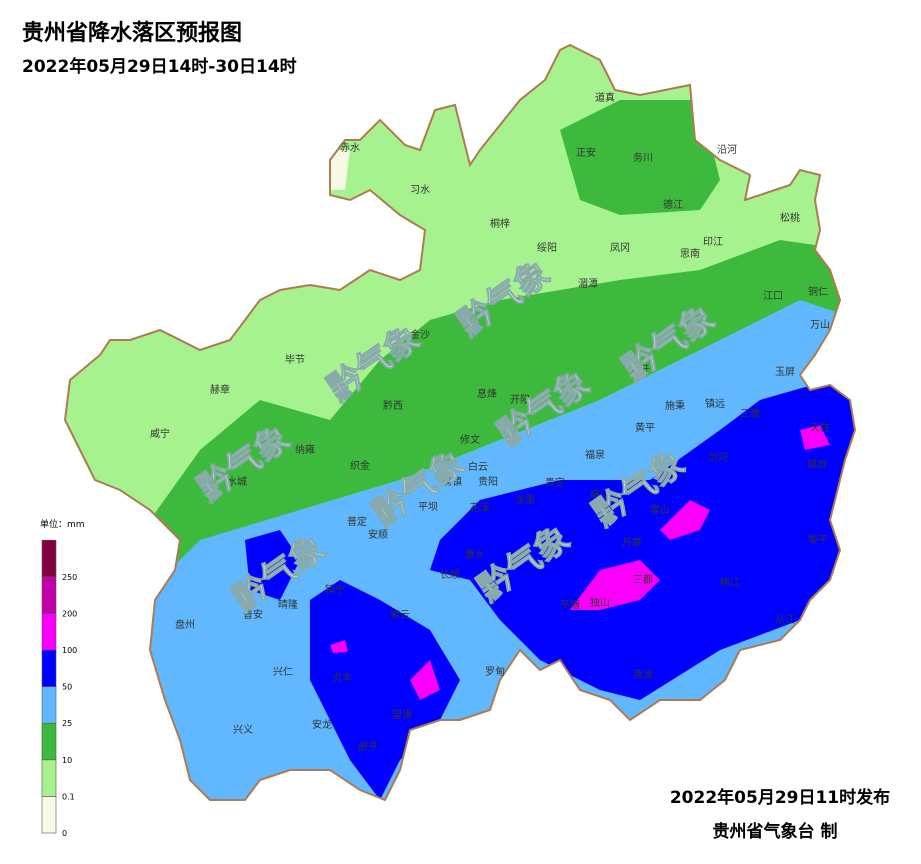  I want to click on county-label: 麻江, so click(600, 494).